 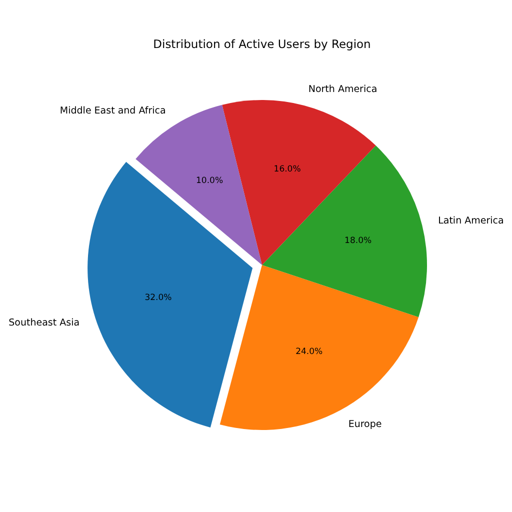 What do you see at coordinates (343, 90) in the screenshot?
I see `slice-label: North America` at bounding box center [343, 90].